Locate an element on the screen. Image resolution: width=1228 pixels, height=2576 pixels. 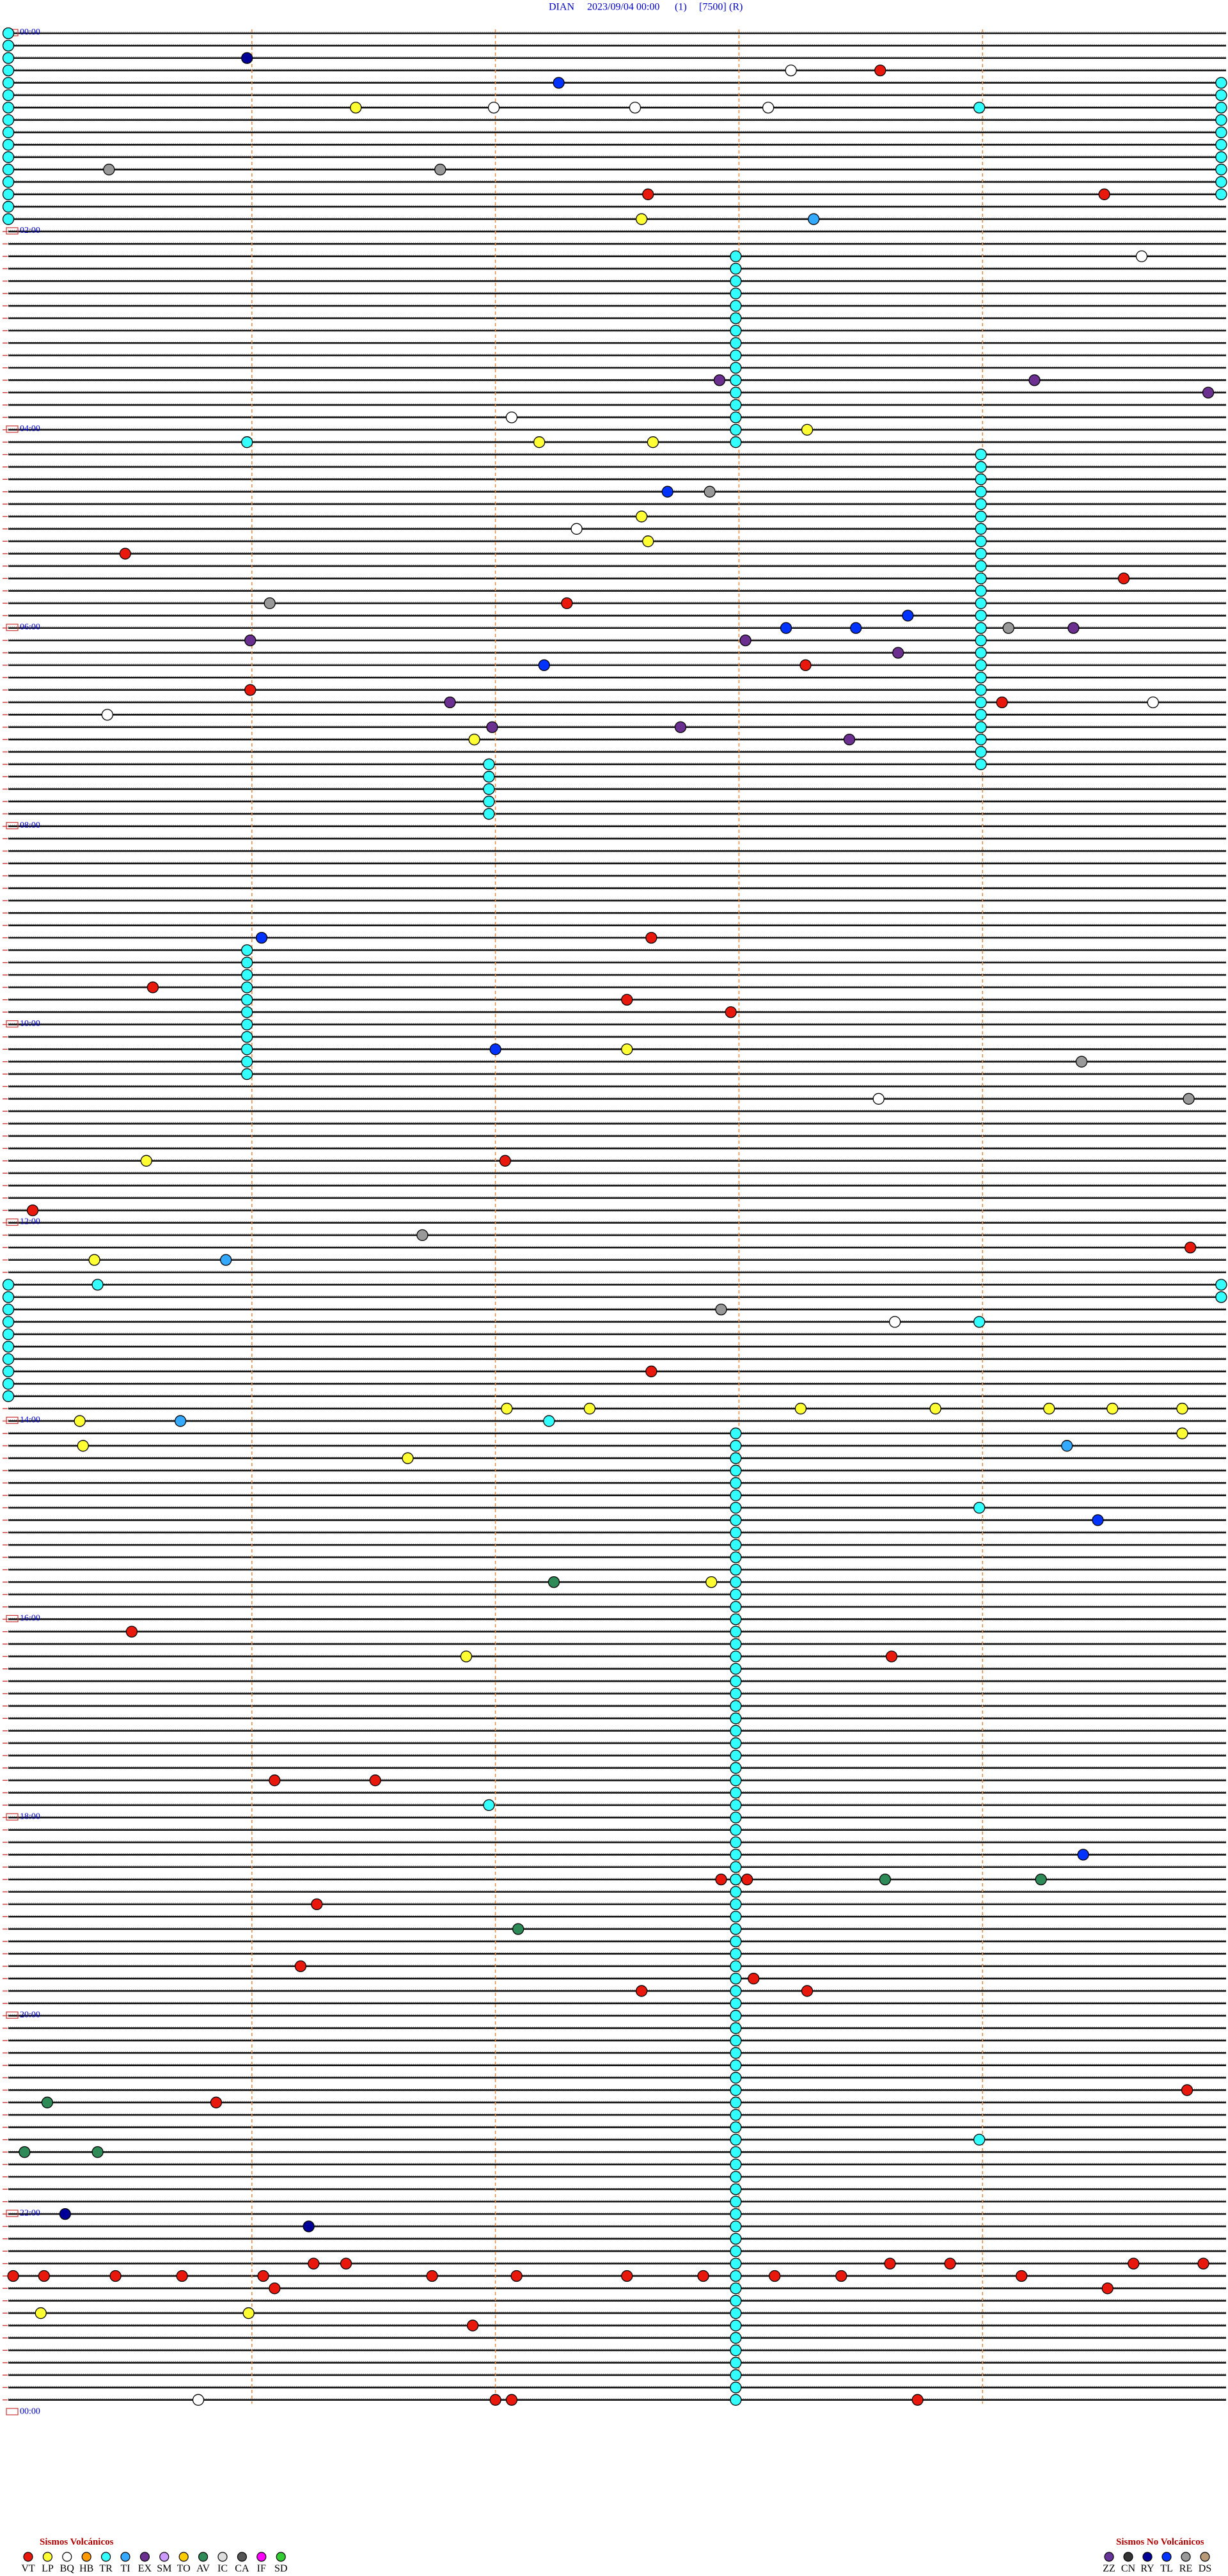
hour-label: 00:00 is located at coordinates (30, 32).